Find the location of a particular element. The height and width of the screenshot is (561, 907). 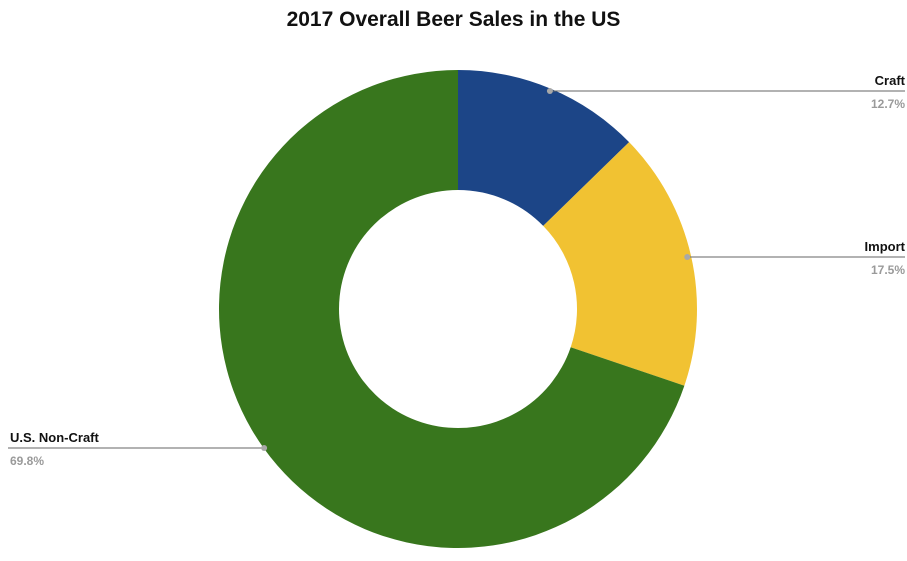

label-name-craft: Craft is located at coordinates (890, 80).